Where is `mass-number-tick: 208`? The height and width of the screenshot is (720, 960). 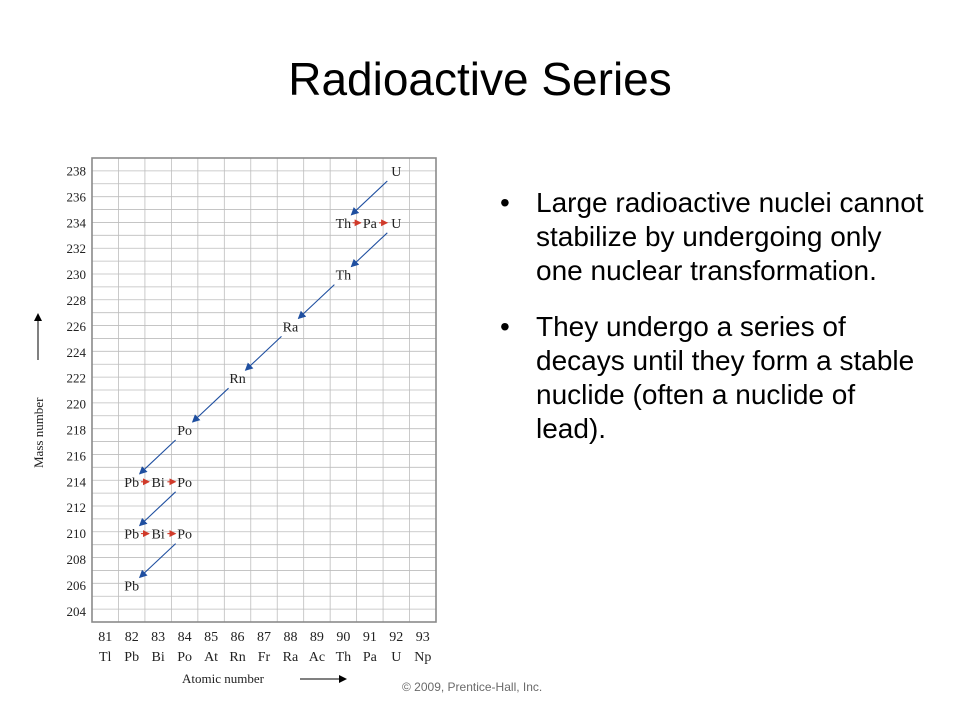 mass-number-tick: 208 is located at coordinates (77, 559).